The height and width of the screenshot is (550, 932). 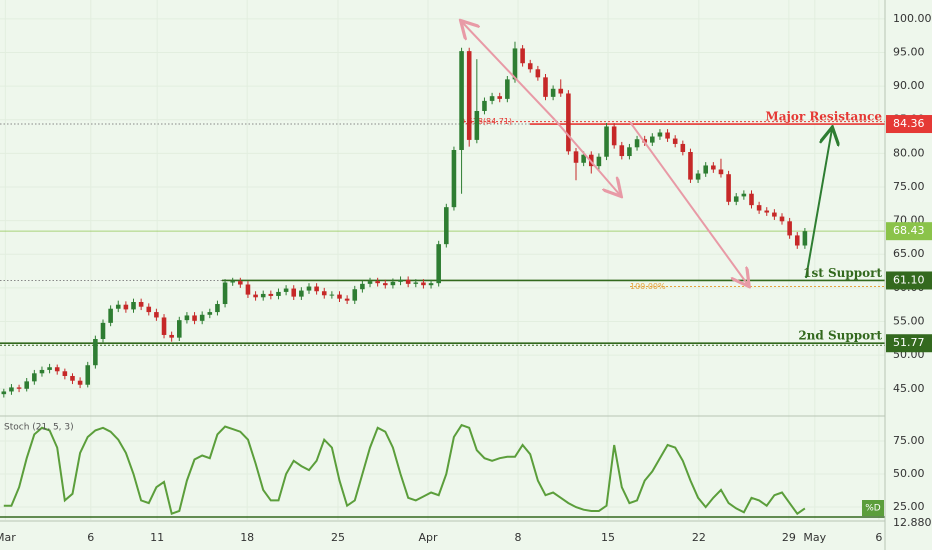 I want to click on x-tick-label: May, so click(x=814, y=537).